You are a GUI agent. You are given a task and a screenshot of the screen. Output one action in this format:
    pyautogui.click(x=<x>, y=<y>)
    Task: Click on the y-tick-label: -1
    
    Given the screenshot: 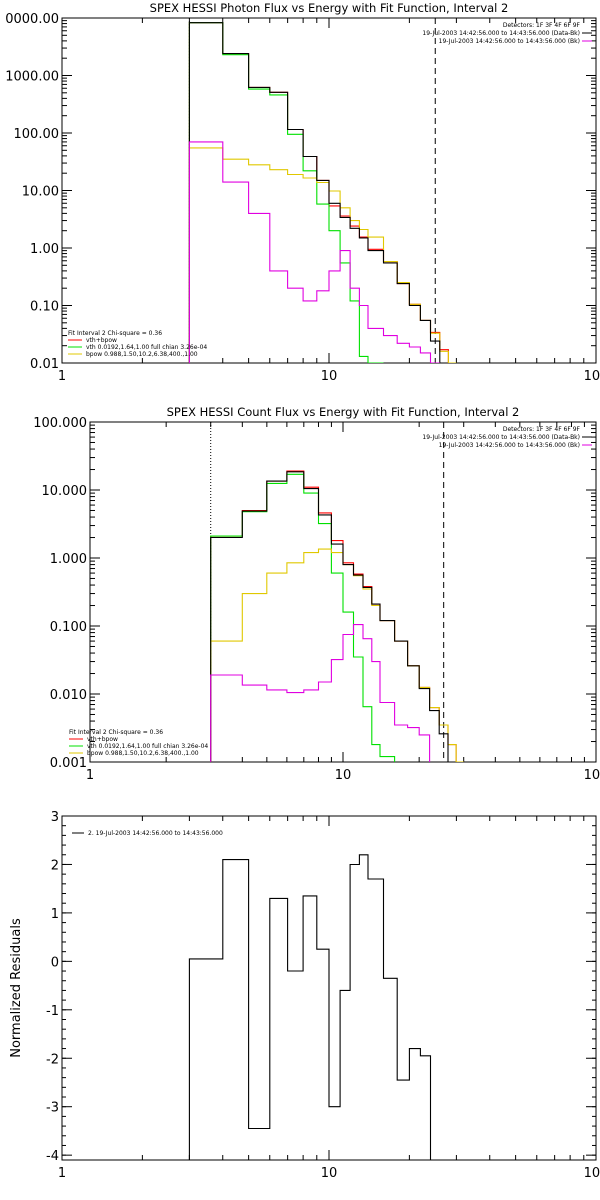 What is the action you would take?
    pyautogui.click(x=52, y=1011)
    